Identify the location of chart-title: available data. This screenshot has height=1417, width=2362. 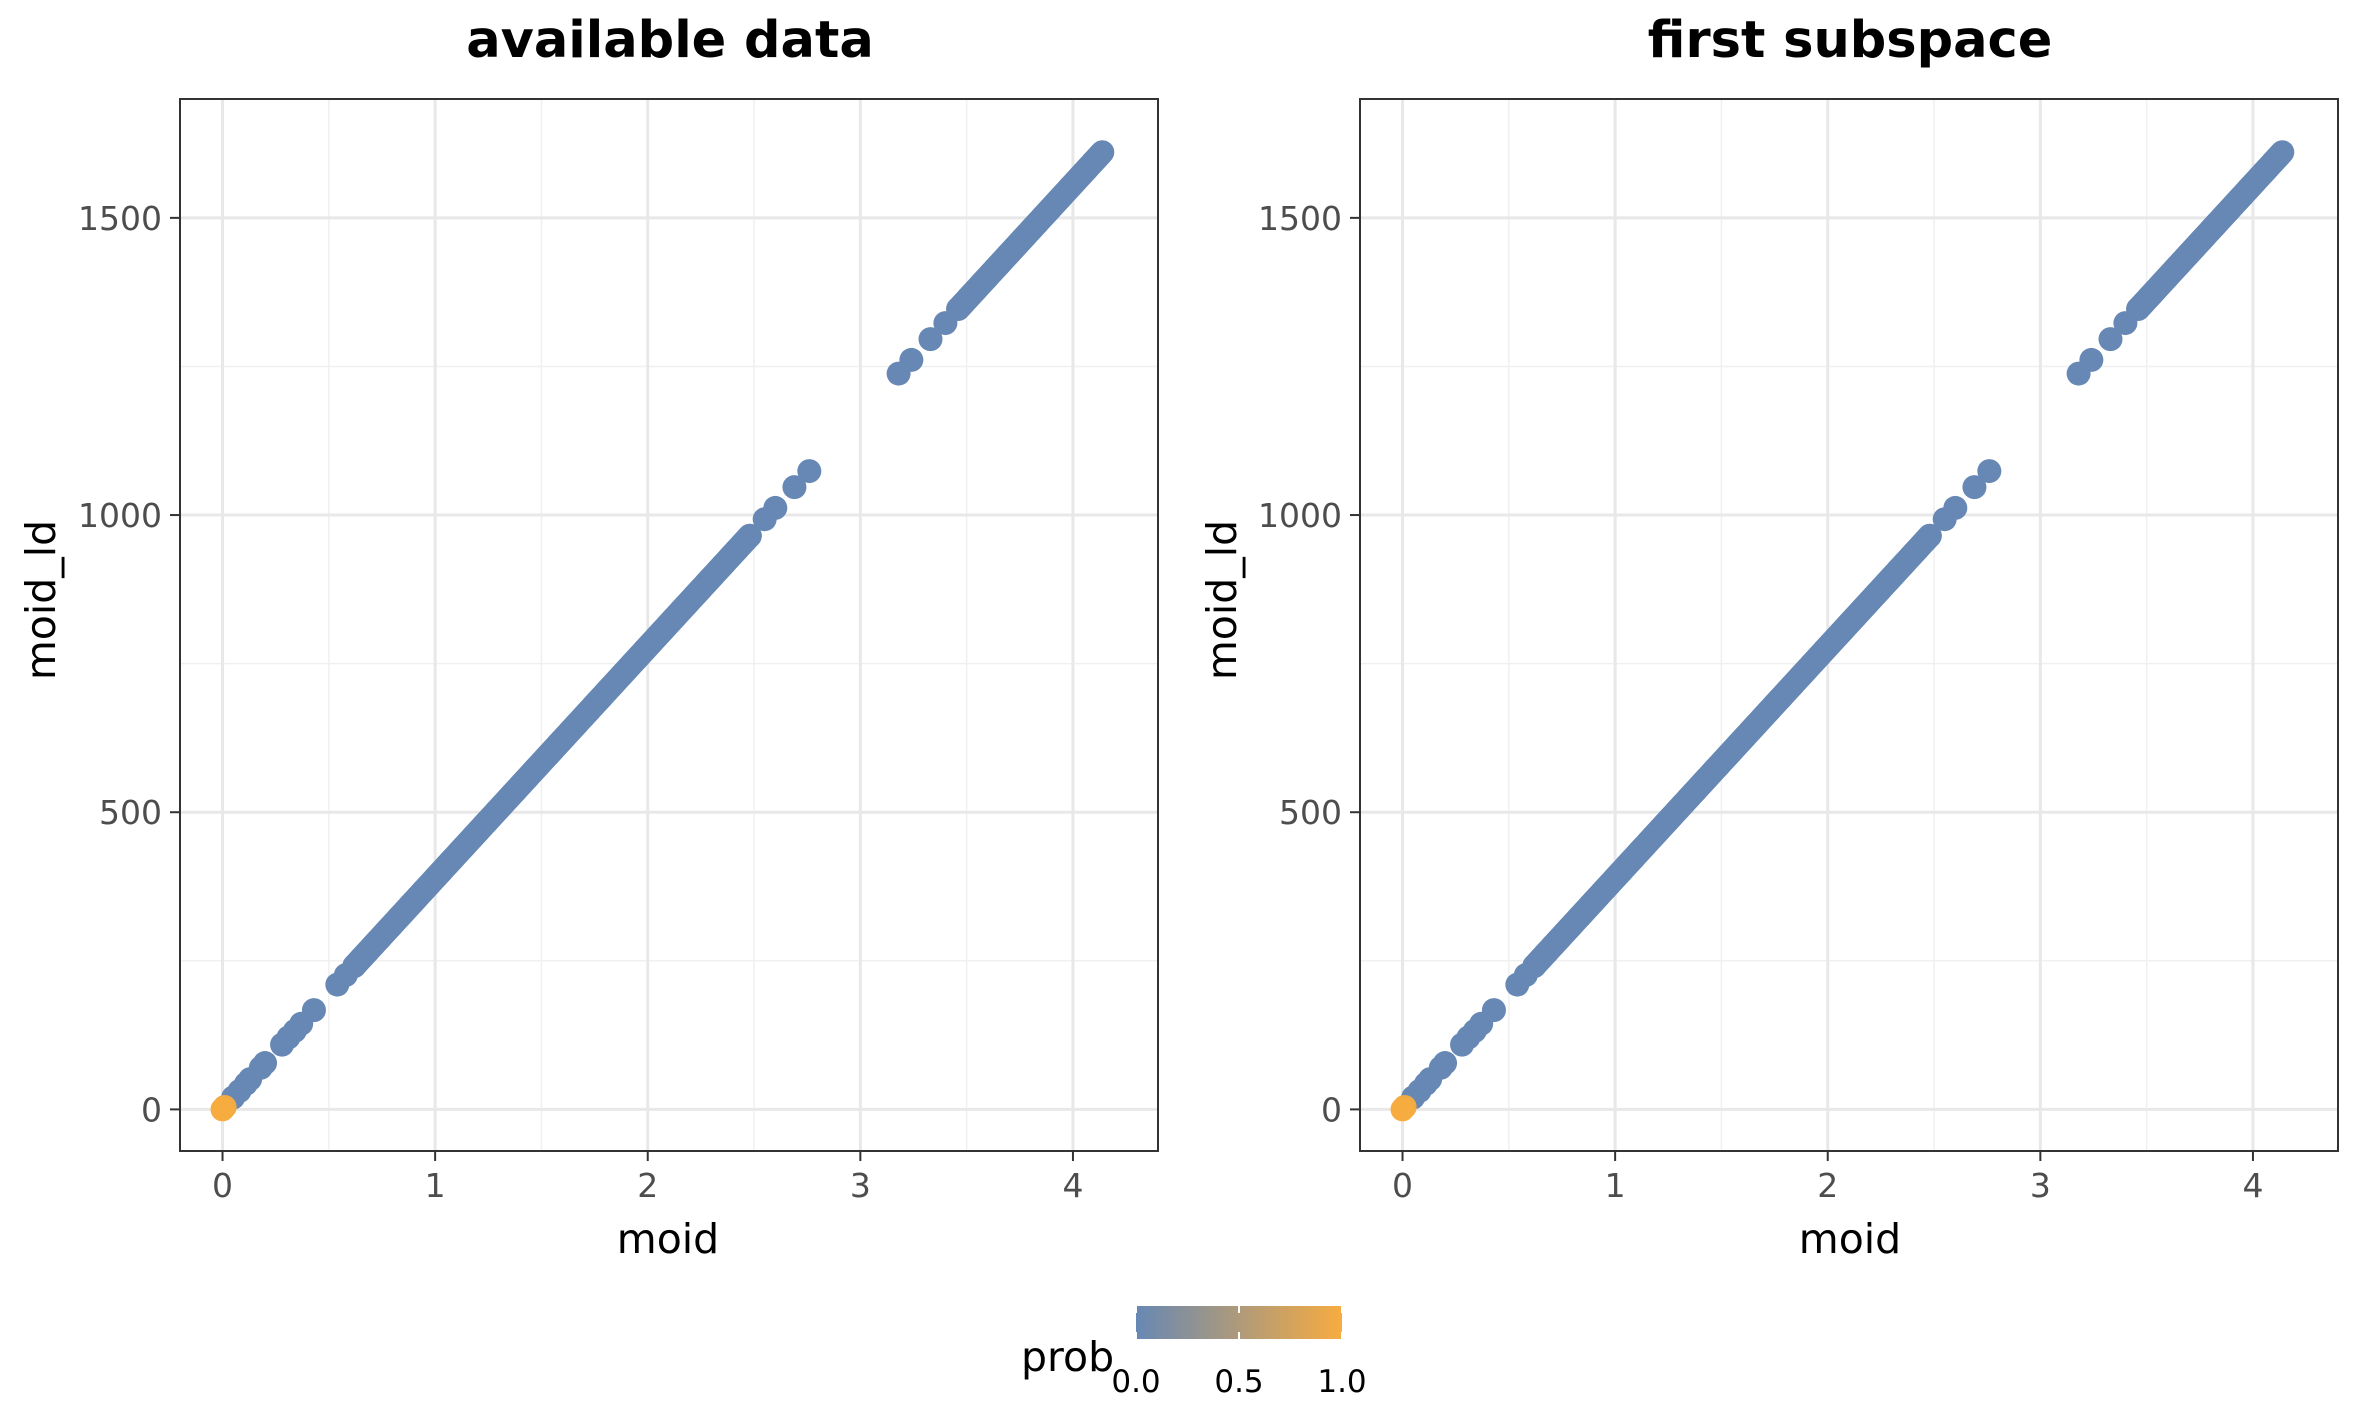
(670, 40).